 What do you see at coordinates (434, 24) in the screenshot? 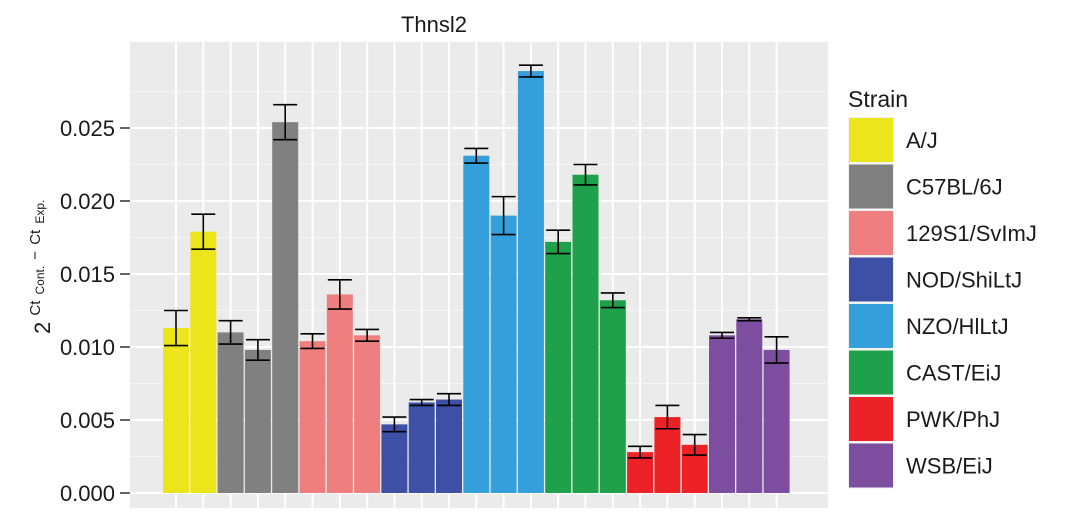
I see `chart-title: Thnsl2` at bounding box center [434, 24].